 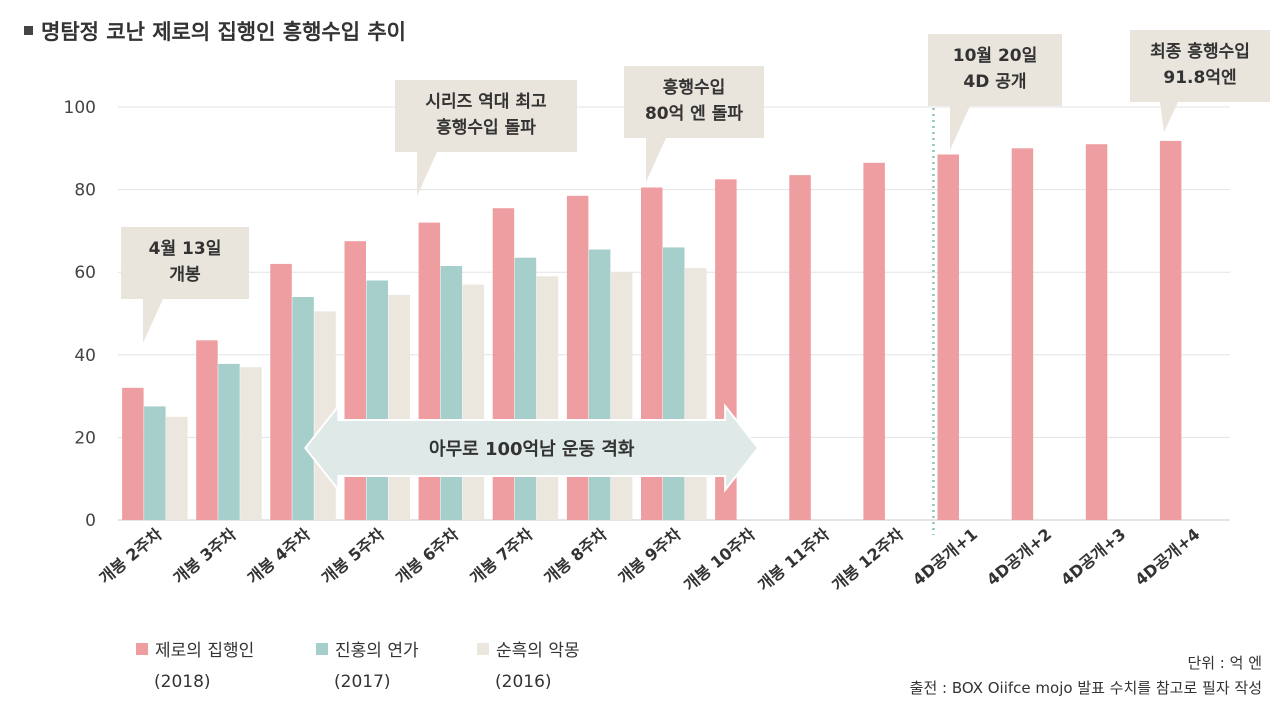 What do you see at coordinates (486, 127) in the screenshot?
I see `callout-text: 흥행수입 돌파` at bounding box center [486, 127].